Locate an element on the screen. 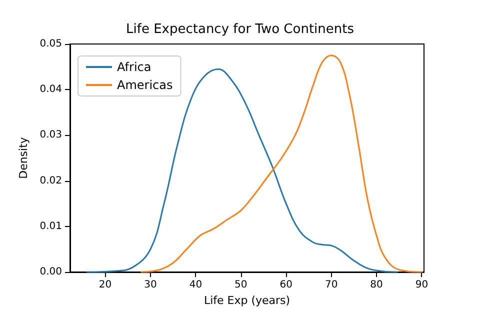 This screenshot has width=480, height=320. legend-label: Americas is located at coordinates (145, 85).